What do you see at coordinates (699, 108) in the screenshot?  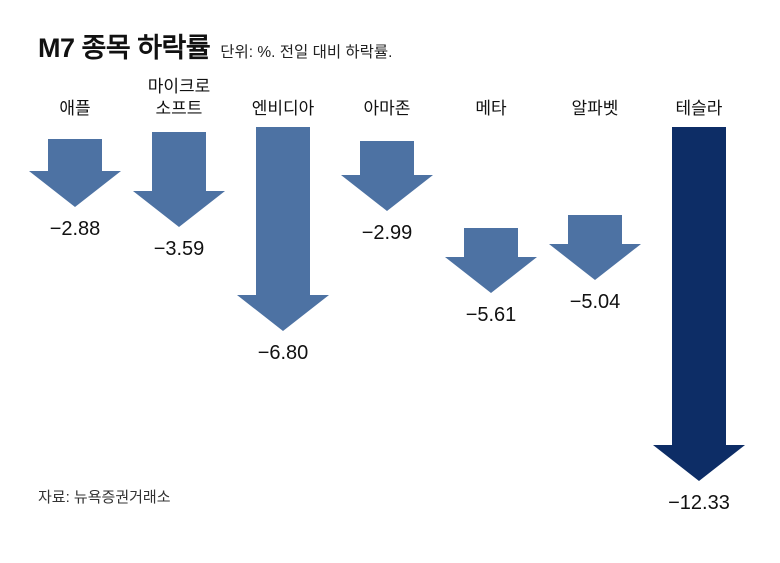 I see `category-label-6: 테슬라` at bounding box center [699, 108].